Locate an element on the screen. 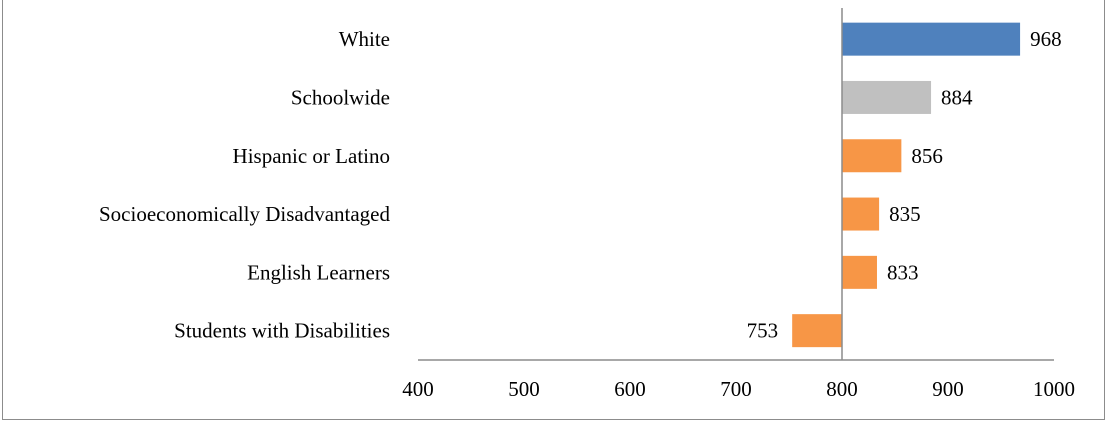 The width and height of the screenshot is (1109, 424). category-label-schoolwide: Schoolwide is located at coordinates (340, 97).